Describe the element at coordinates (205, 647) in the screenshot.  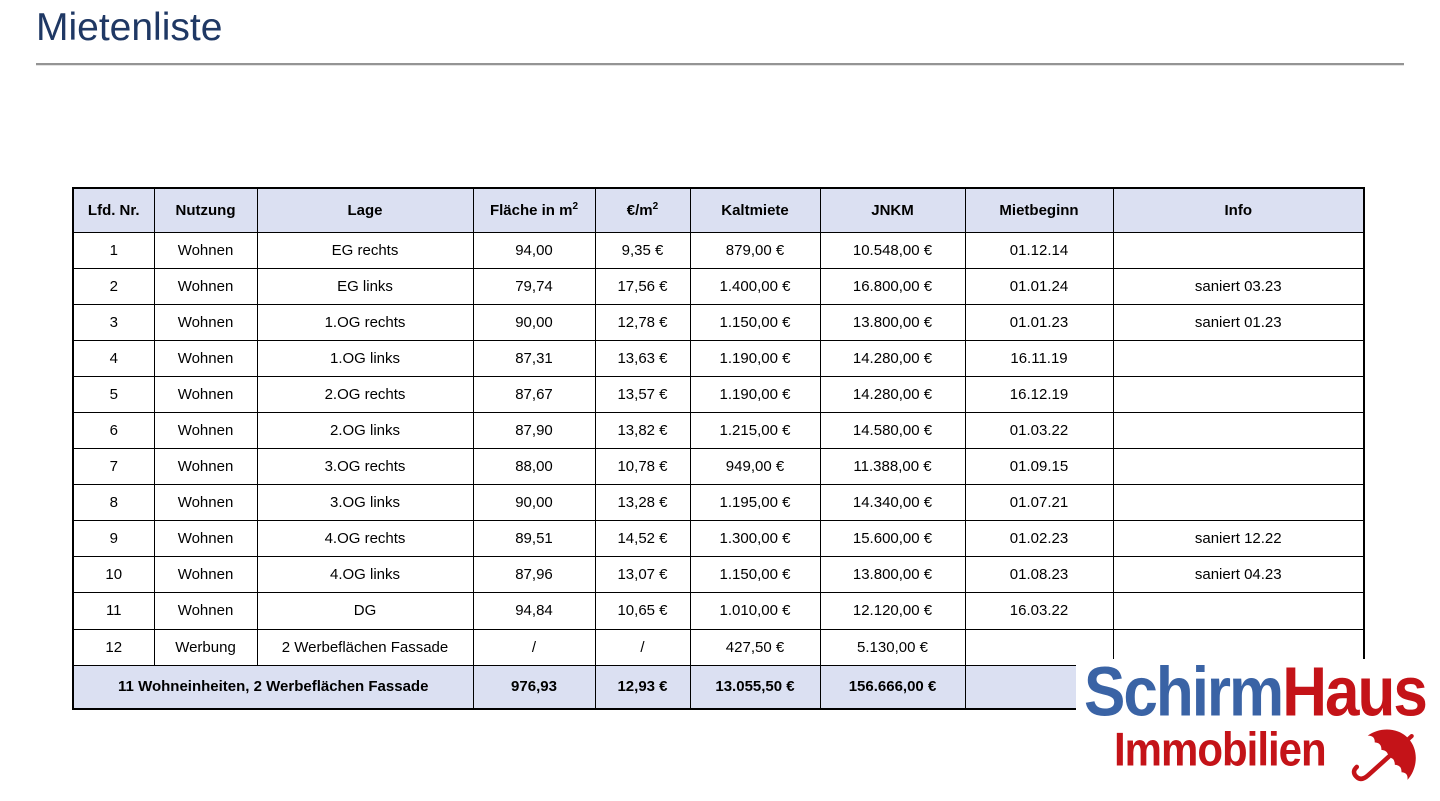
I see `table-cell: Werbung` at that location.